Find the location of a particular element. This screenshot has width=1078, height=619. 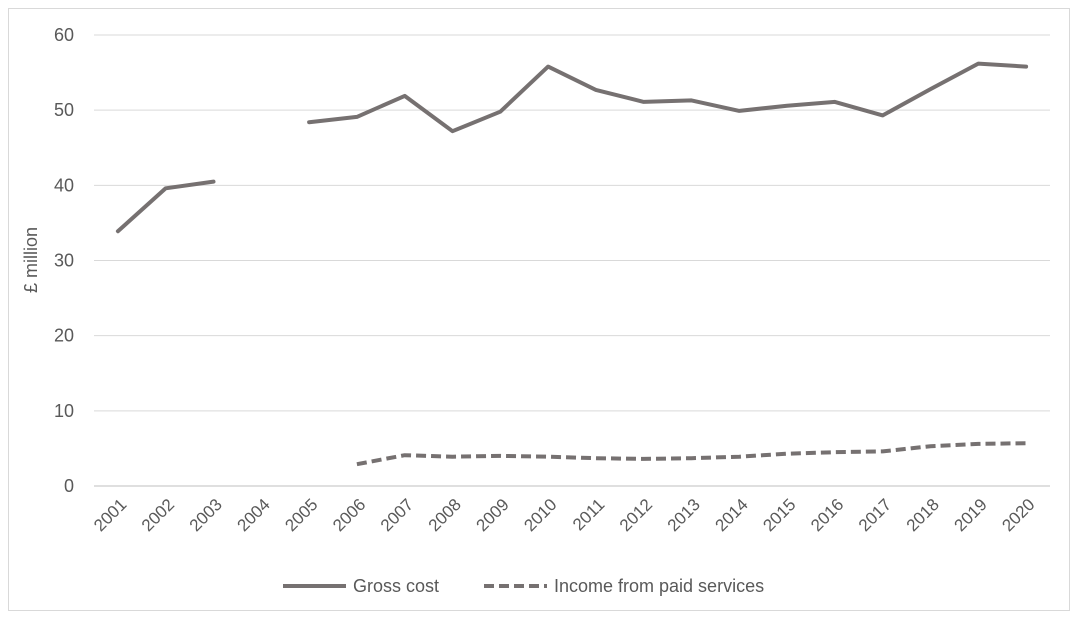

y-axis-tick-labels: 0 10 20 30 40 50 60 is located at coordinates (64, 260).